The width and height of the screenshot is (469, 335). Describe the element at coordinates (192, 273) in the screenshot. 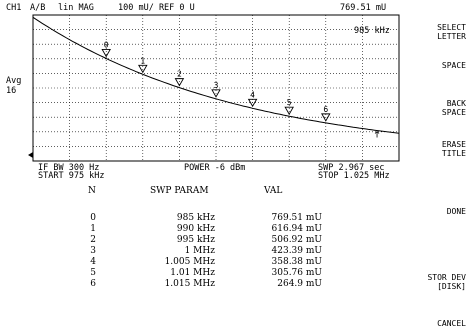

I see `table-cell-param: 1.01 MHz` at that location.